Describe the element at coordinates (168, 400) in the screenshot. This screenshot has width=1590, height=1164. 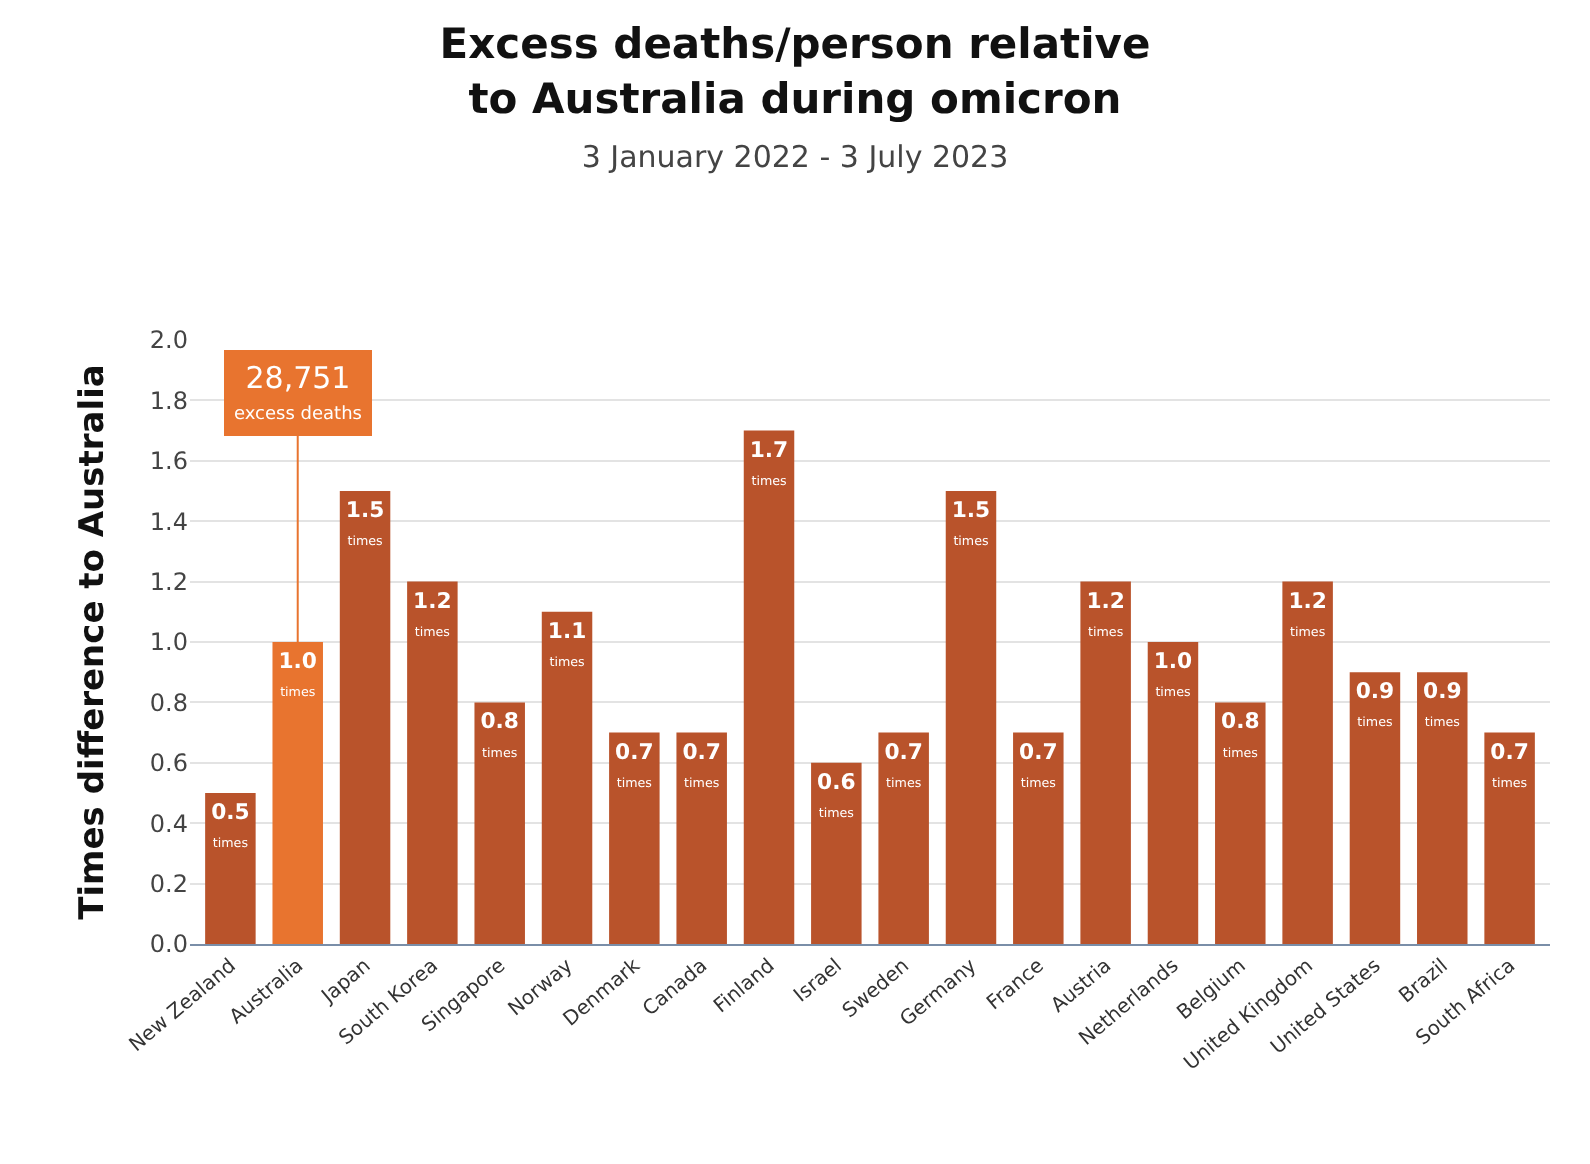
I see `y-tick-label: 1.8` at that location.